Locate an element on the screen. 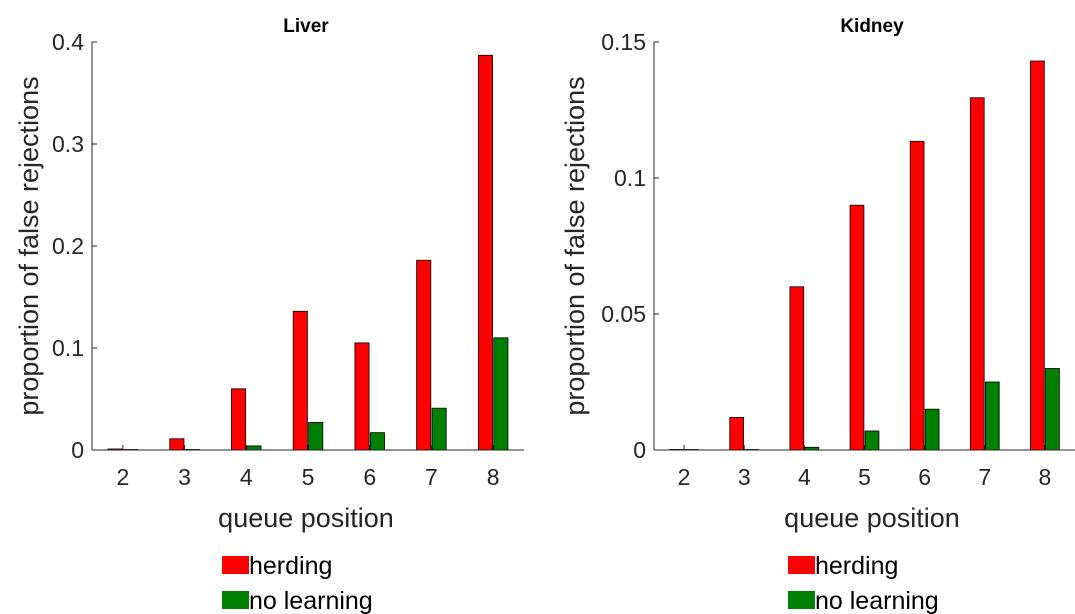  y-tick-label: 0.15 is located at coordinates (623, 42).